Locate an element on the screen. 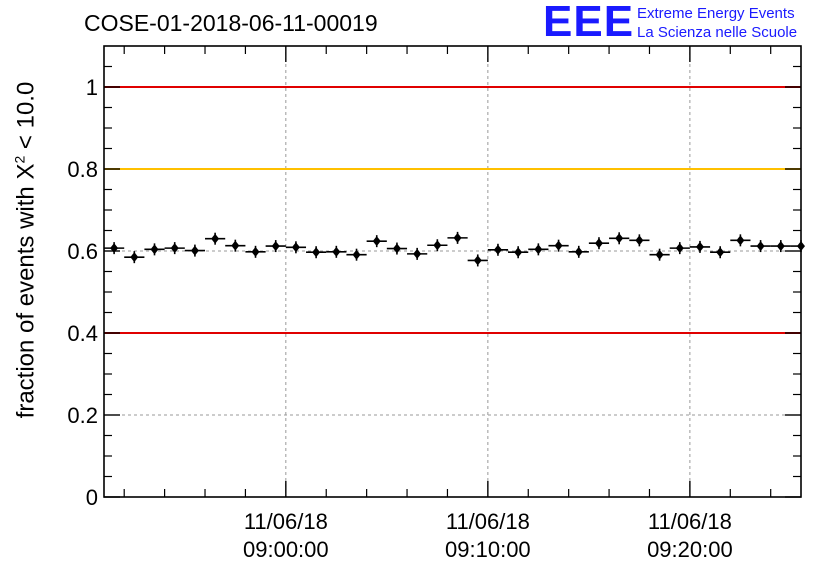 The width and height of the screenshot is (836, 572). logo-mark: EEE is located at coordinates (589, 23).